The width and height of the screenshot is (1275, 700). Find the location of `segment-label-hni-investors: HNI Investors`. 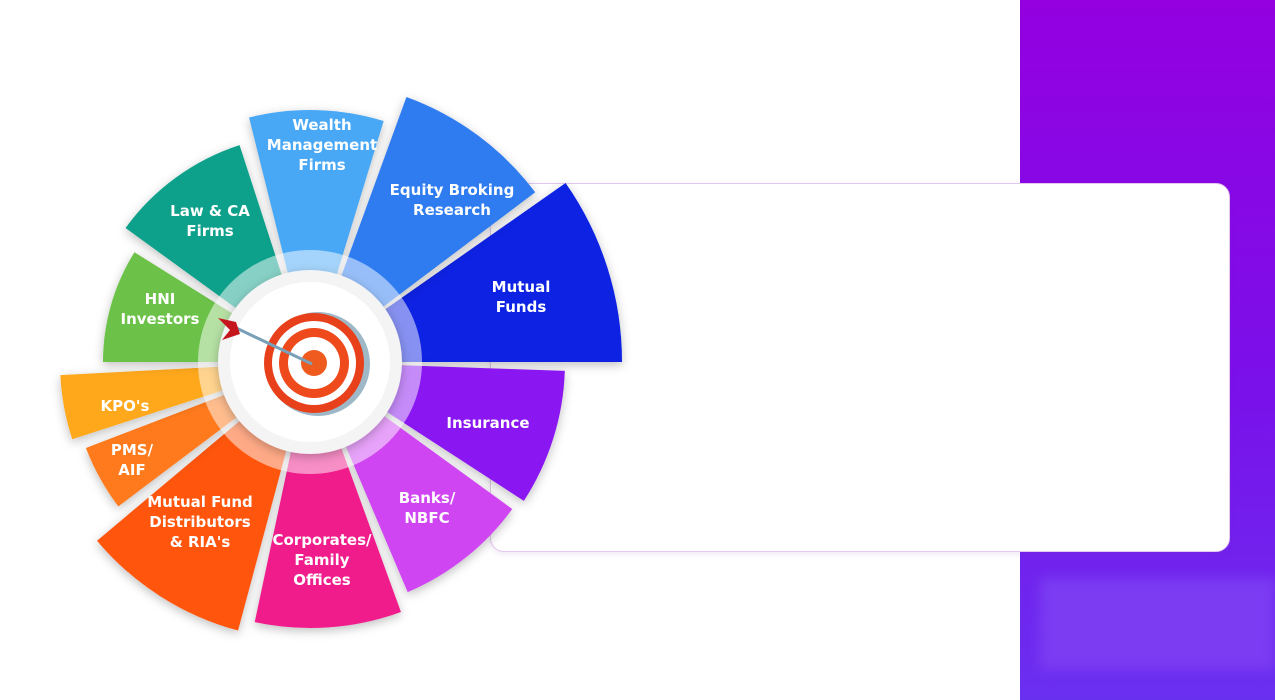

segment-label-hni-investors: HNI Investors is located at coordinates (160, 309).